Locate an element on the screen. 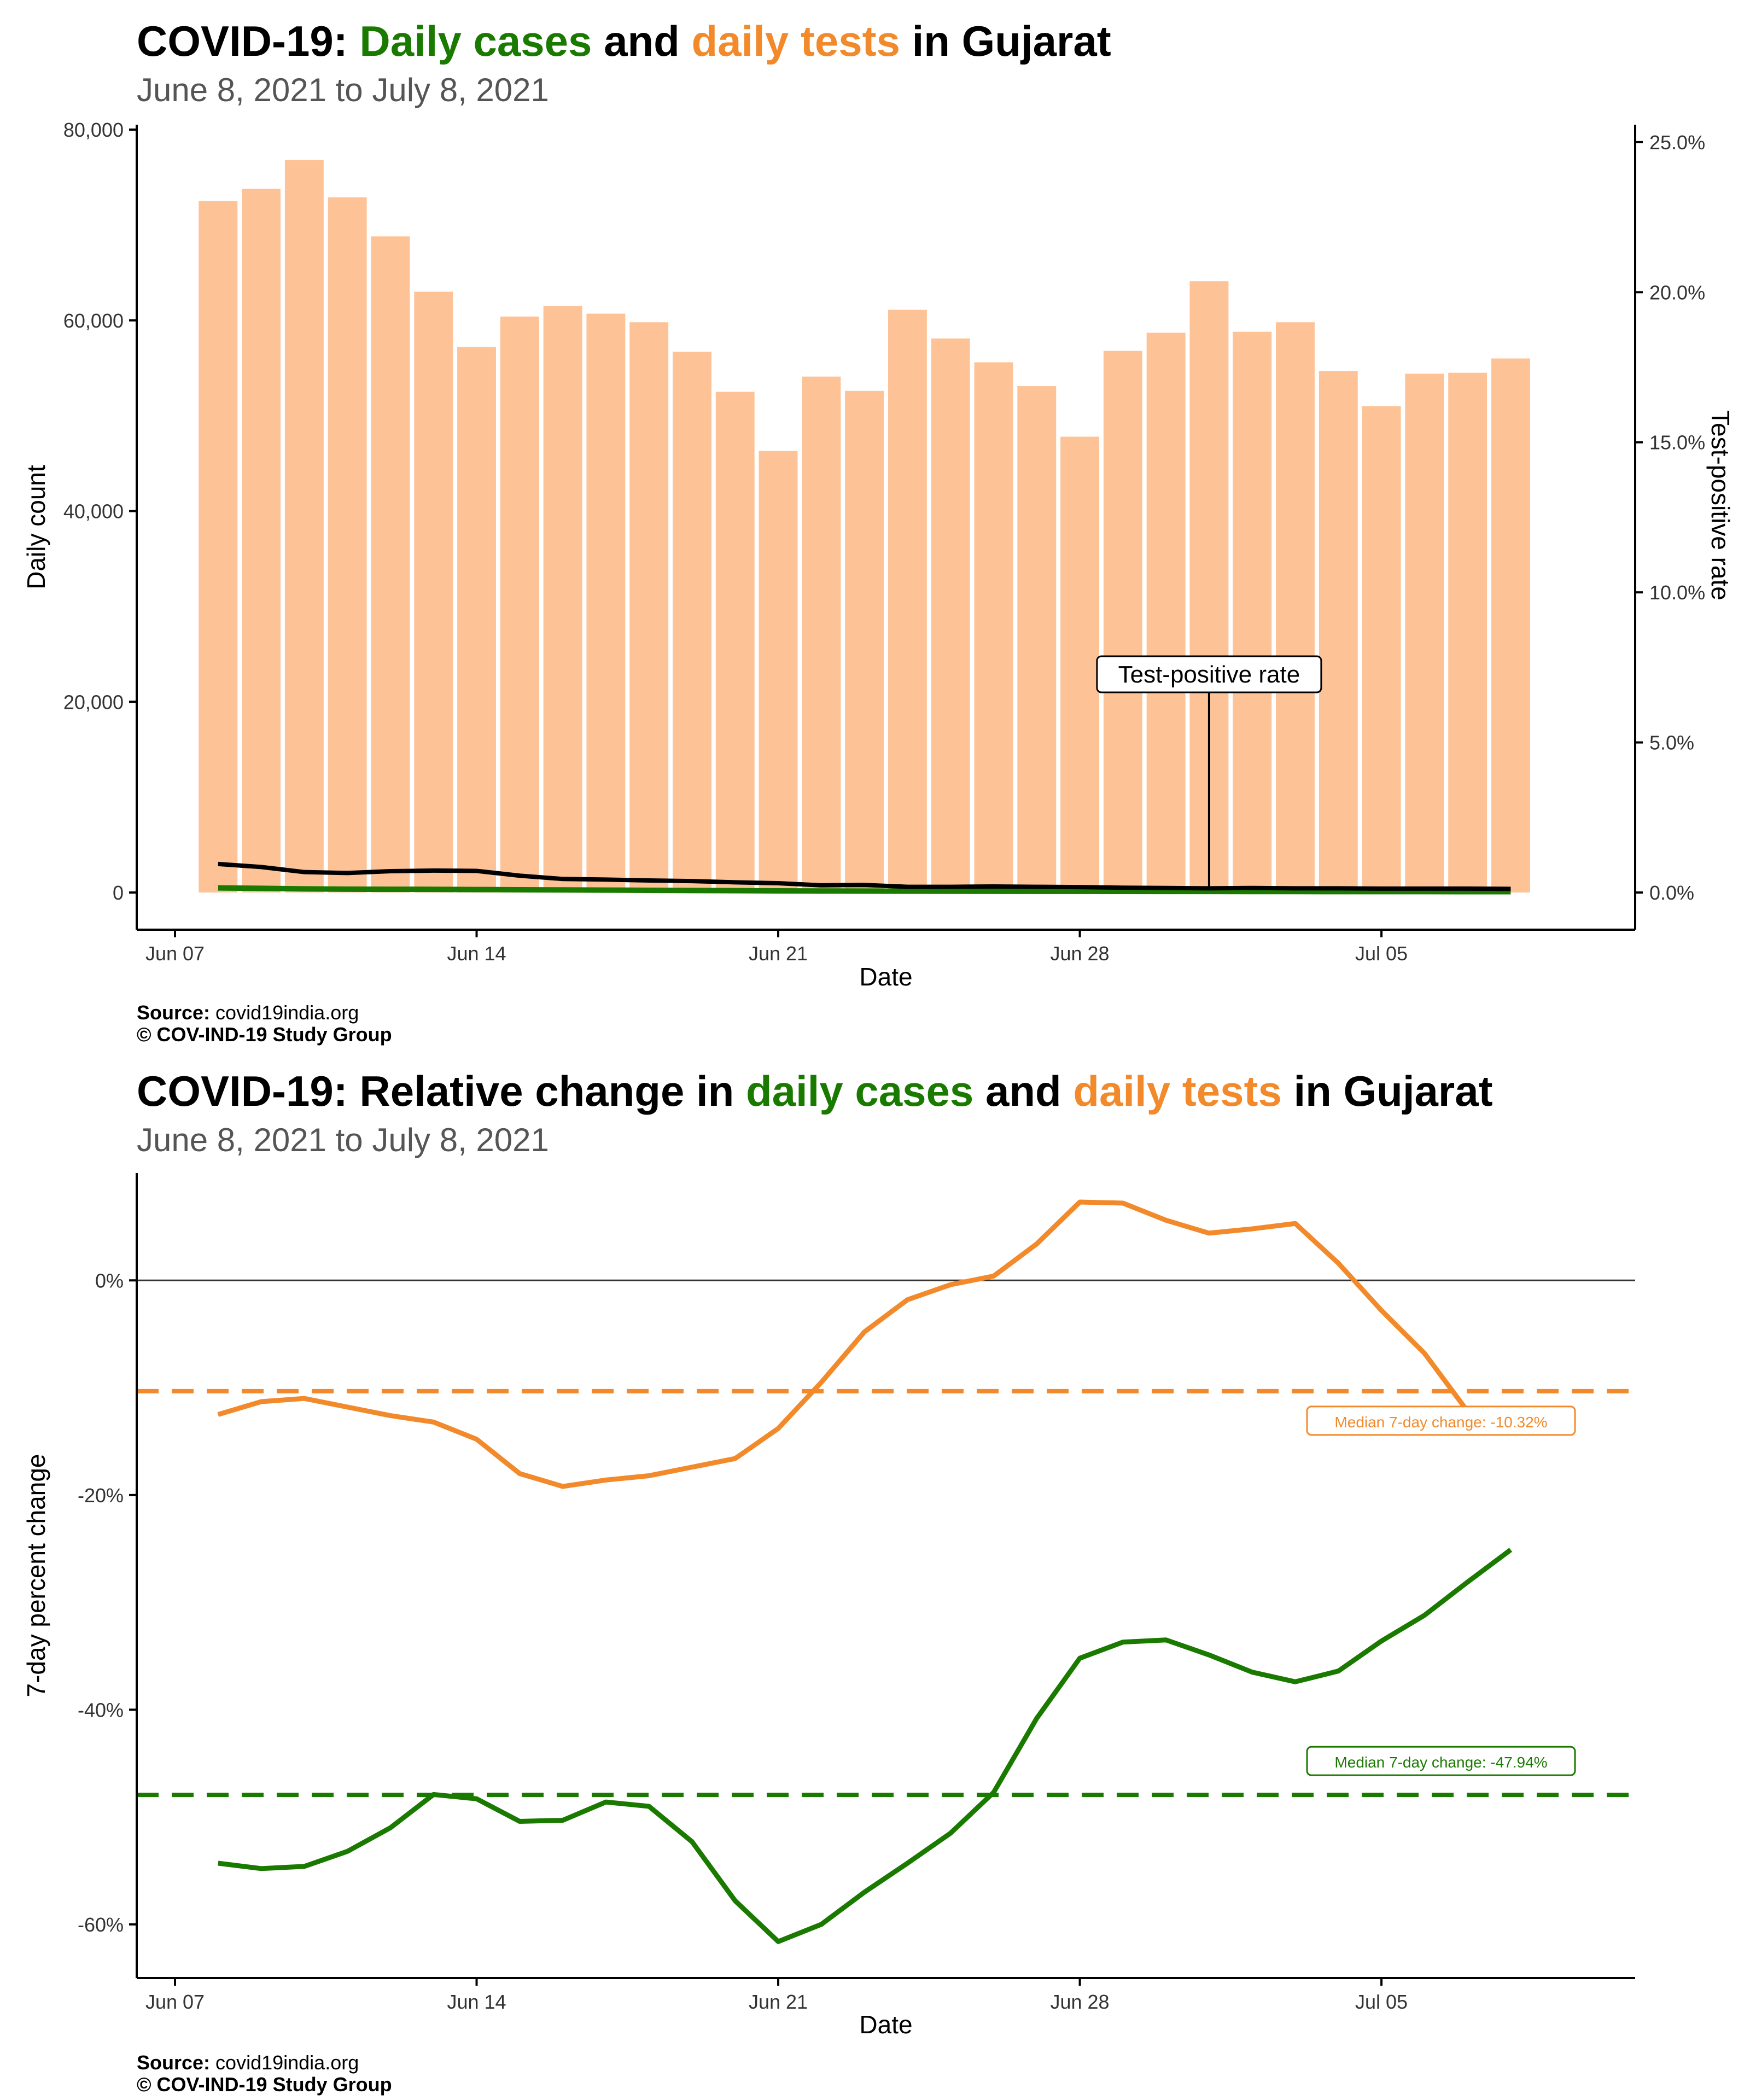  test-positive-rate-line is located at coordinates (864, 876).